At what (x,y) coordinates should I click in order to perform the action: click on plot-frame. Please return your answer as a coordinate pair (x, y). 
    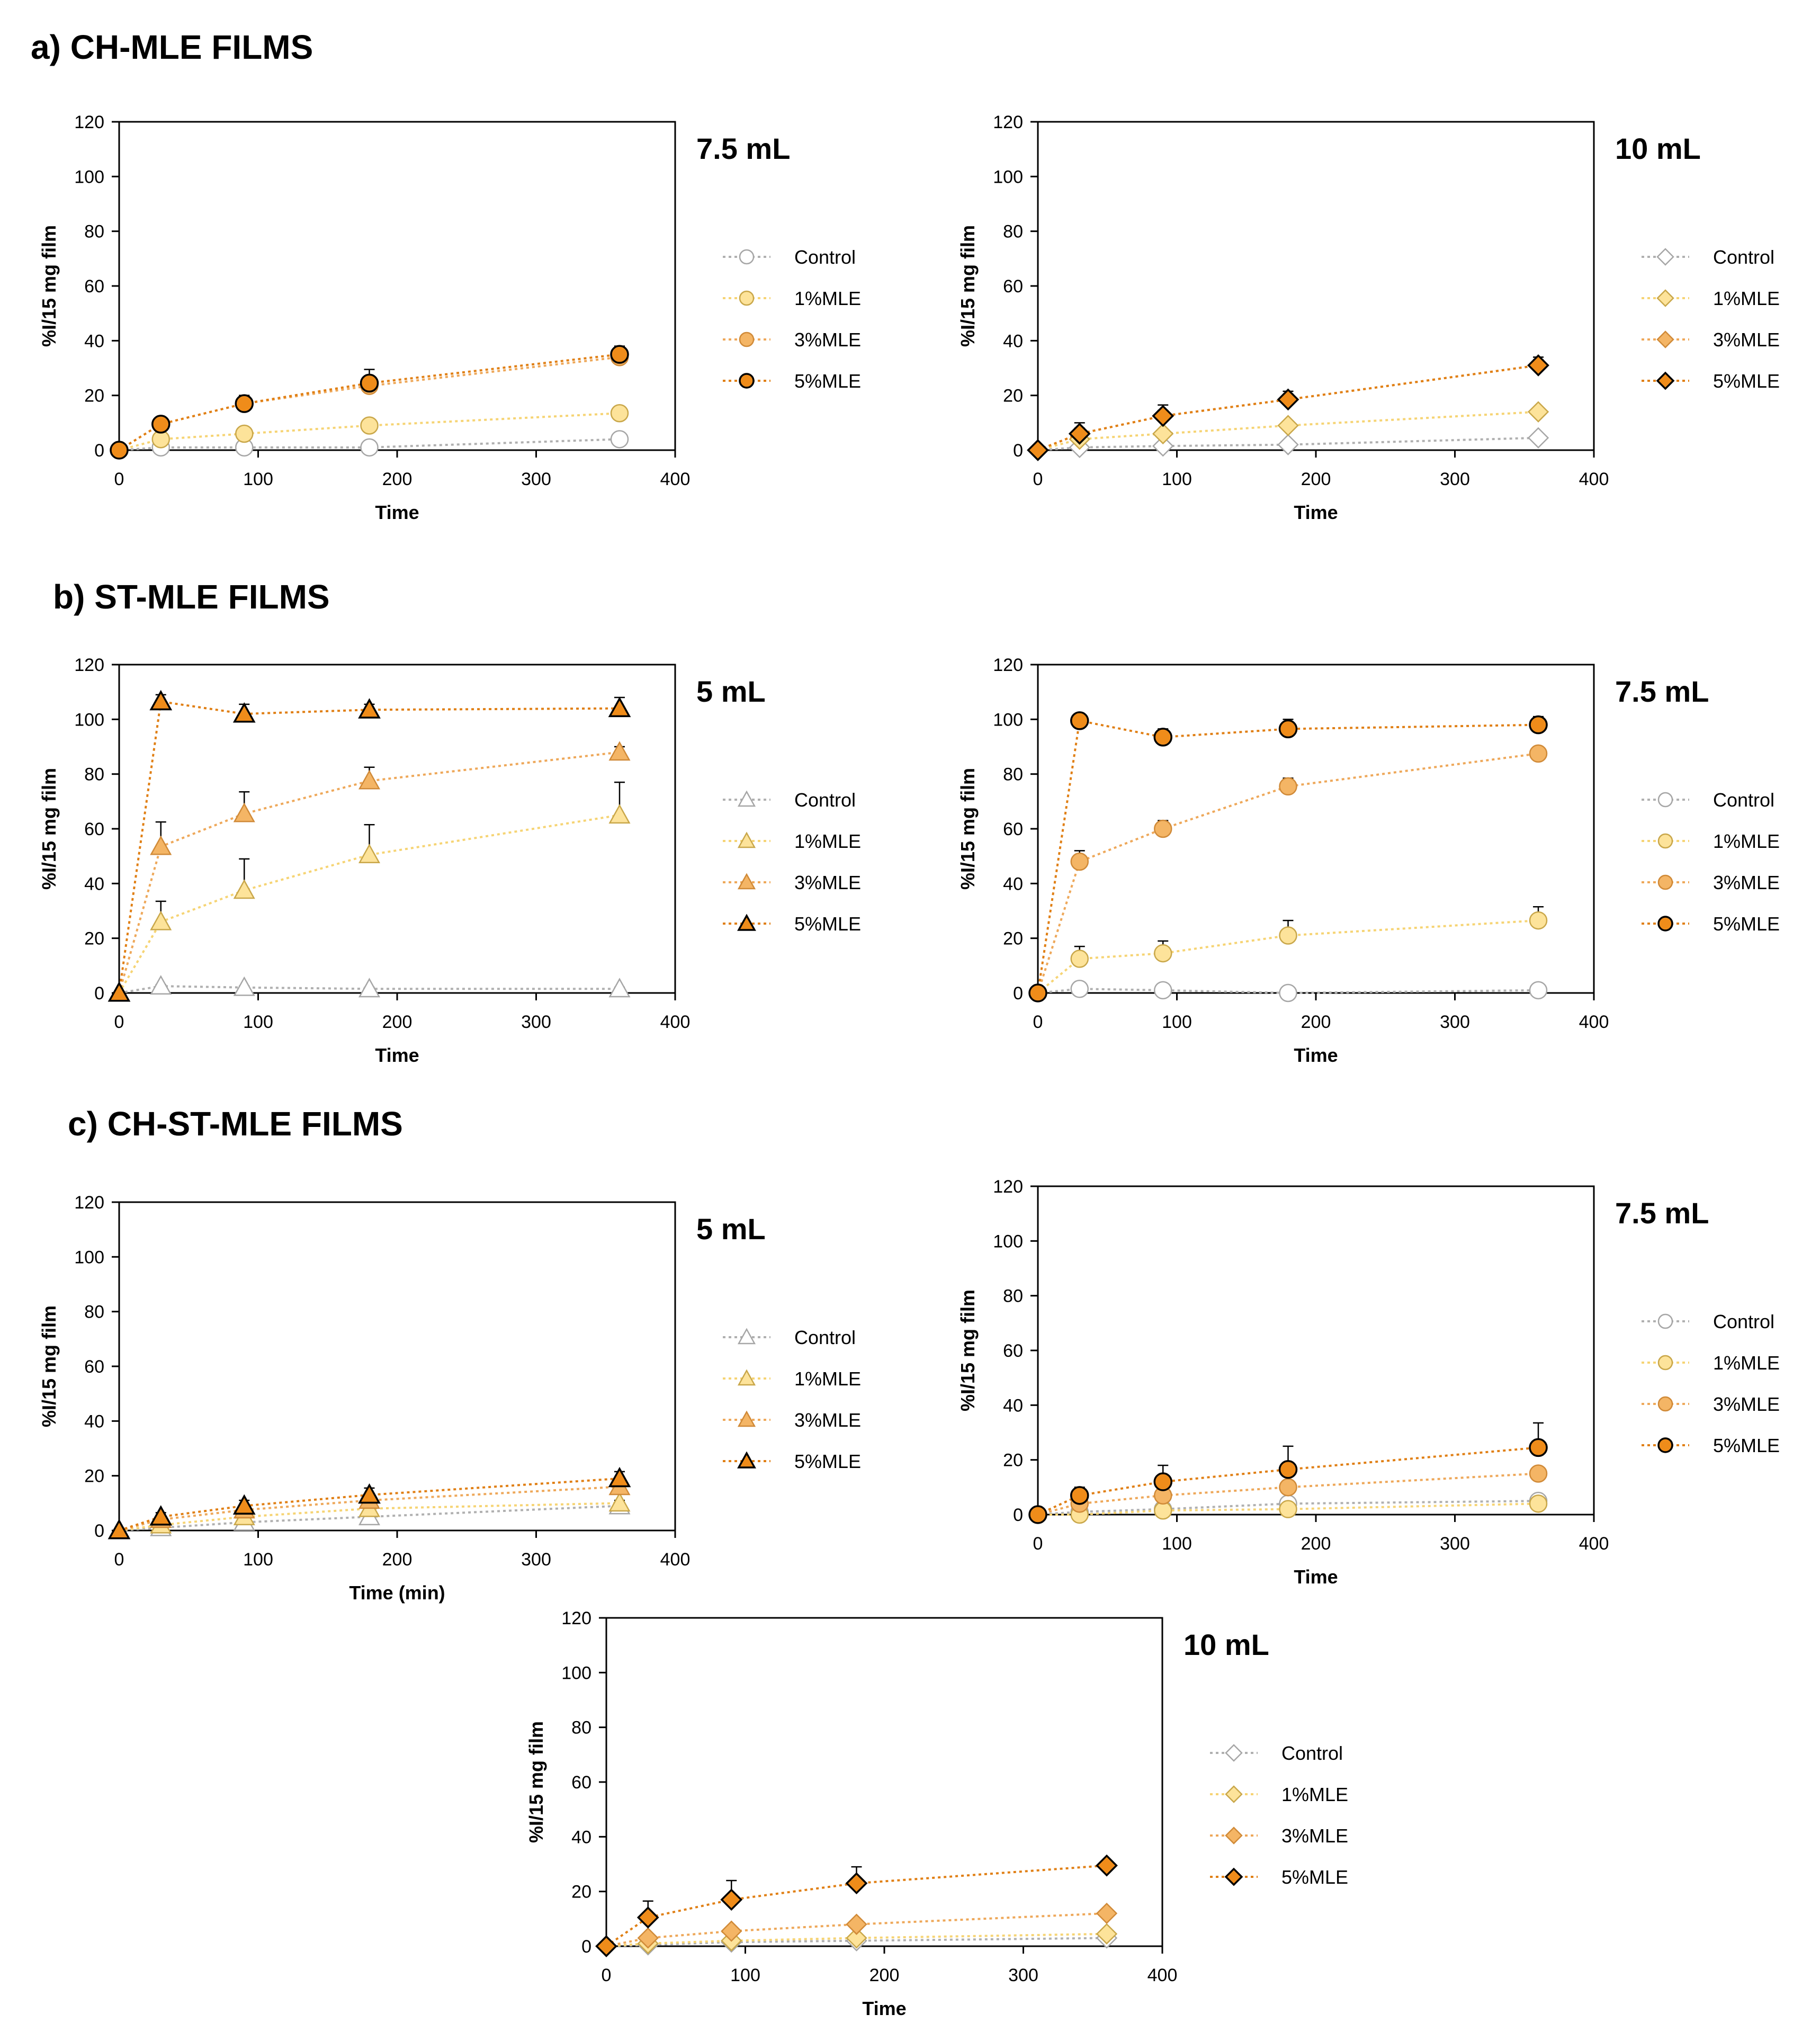
    Looking at the image, I should click on (397, 829).